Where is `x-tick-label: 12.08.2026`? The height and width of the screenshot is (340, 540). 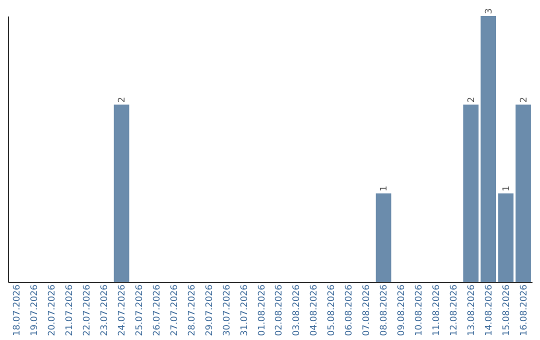
x-tick-label: 12.08.2026 is located at coordinates (454, 310).